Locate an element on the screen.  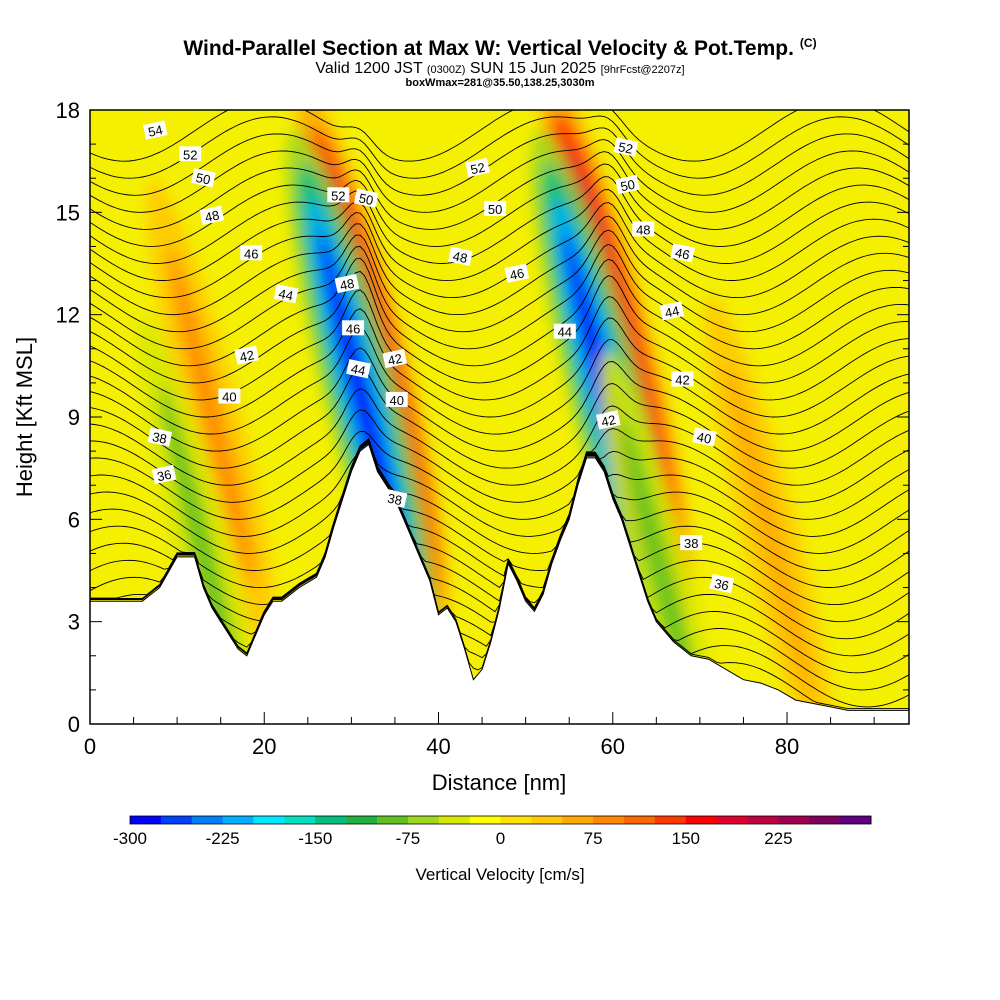
y-axis-label: Height [Kft MSL] is located at coordinates (24, 417).